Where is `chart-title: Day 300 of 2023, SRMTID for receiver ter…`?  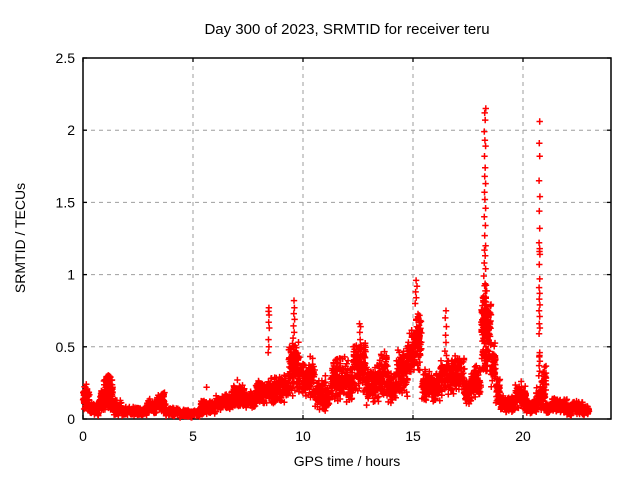
chart-title: Day 300 of 2023, SRMTID for receiver ter… is located at coordinates (346, 29).